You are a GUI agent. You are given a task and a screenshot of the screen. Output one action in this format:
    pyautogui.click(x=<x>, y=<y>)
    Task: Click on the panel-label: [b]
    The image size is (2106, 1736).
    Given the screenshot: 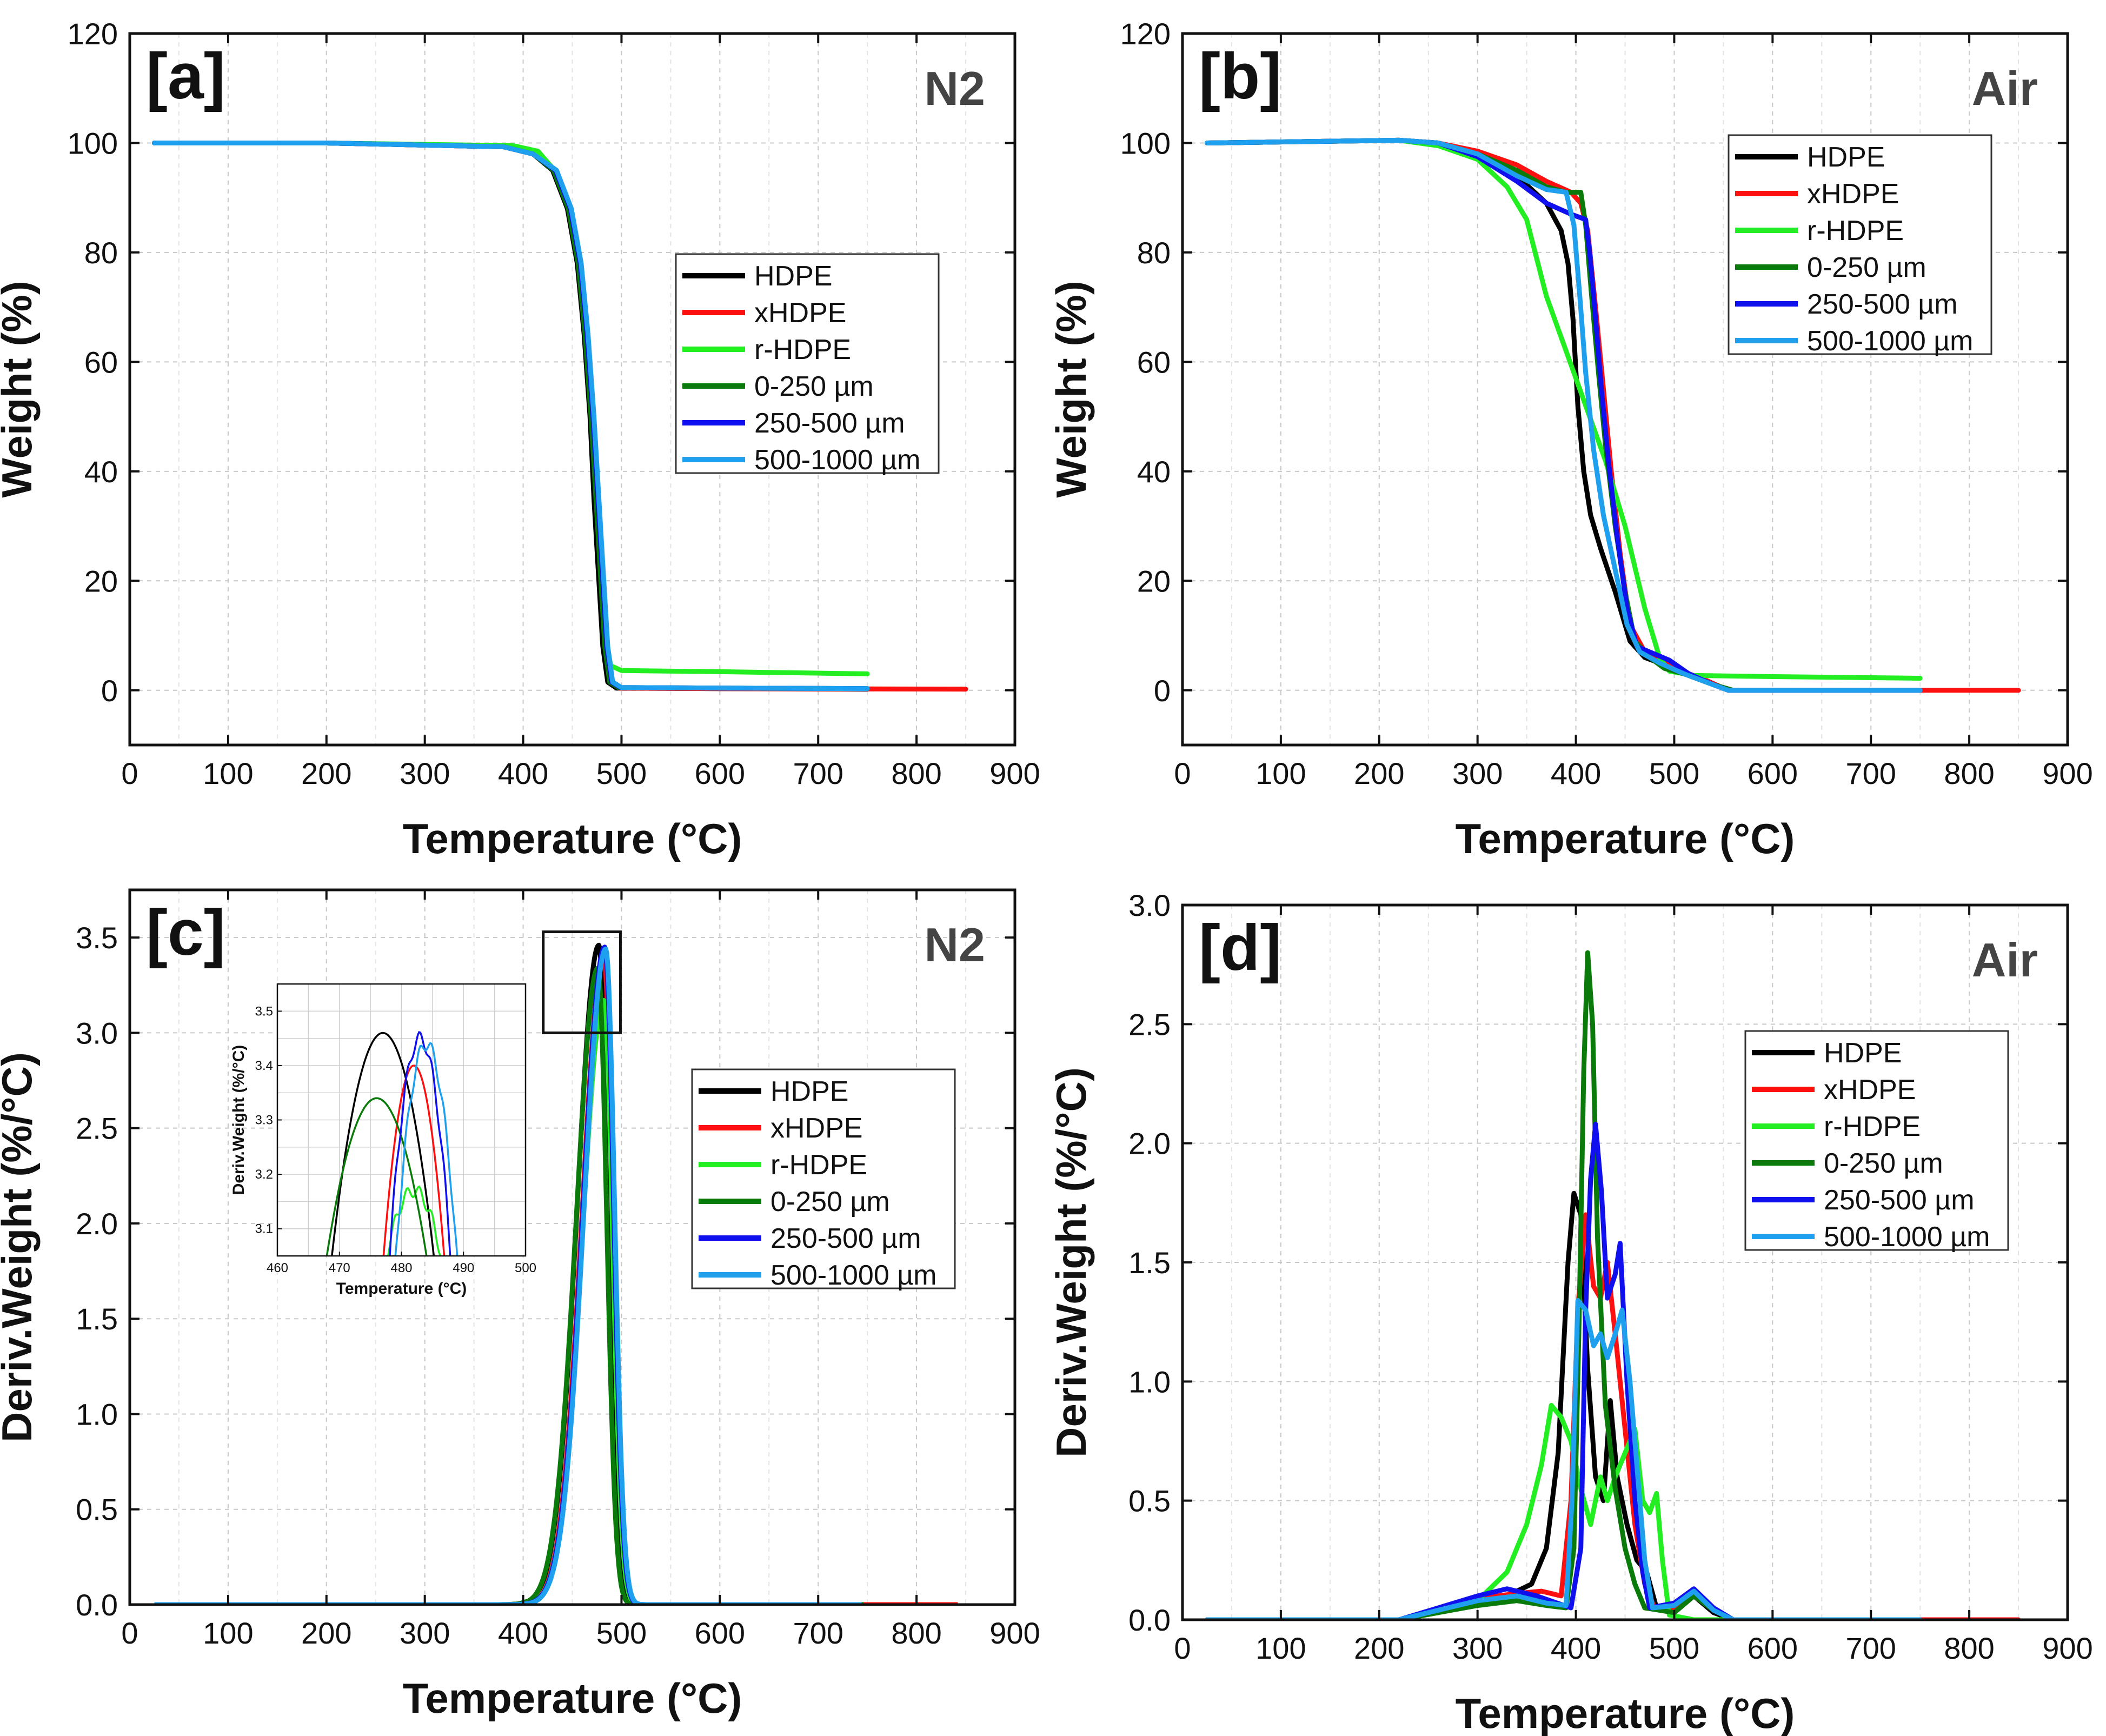 What is the action you would take?
    pyautogui.click(x=1240, y=76)
    